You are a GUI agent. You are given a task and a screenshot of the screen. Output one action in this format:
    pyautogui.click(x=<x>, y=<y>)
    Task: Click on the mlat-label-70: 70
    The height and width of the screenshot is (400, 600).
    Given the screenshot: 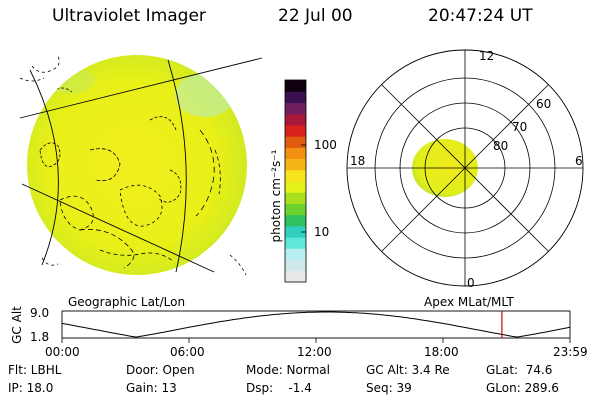 What is the action you would take?
    pyautogui.click(x=520, y=127)
    